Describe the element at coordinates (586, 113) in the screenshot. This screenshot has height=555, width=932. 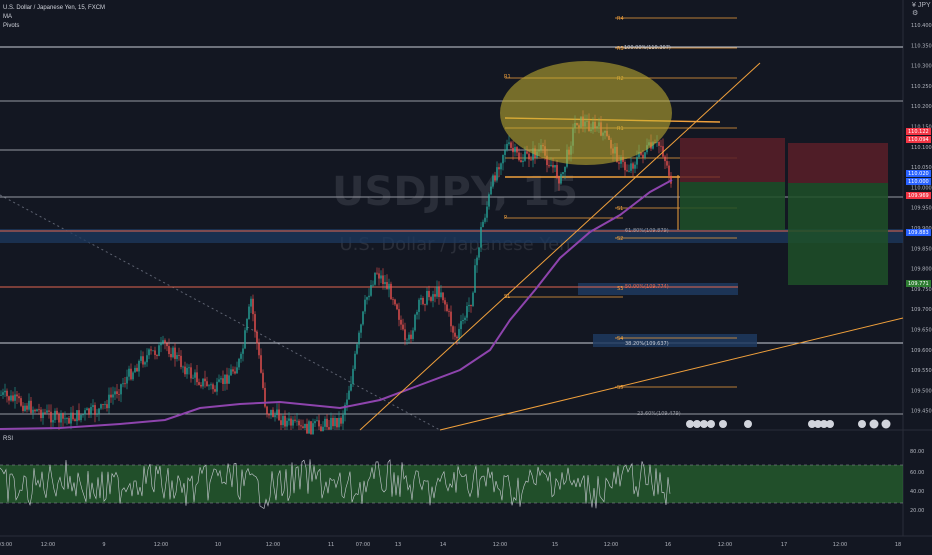
I see `highlight-ellipse` at that location.